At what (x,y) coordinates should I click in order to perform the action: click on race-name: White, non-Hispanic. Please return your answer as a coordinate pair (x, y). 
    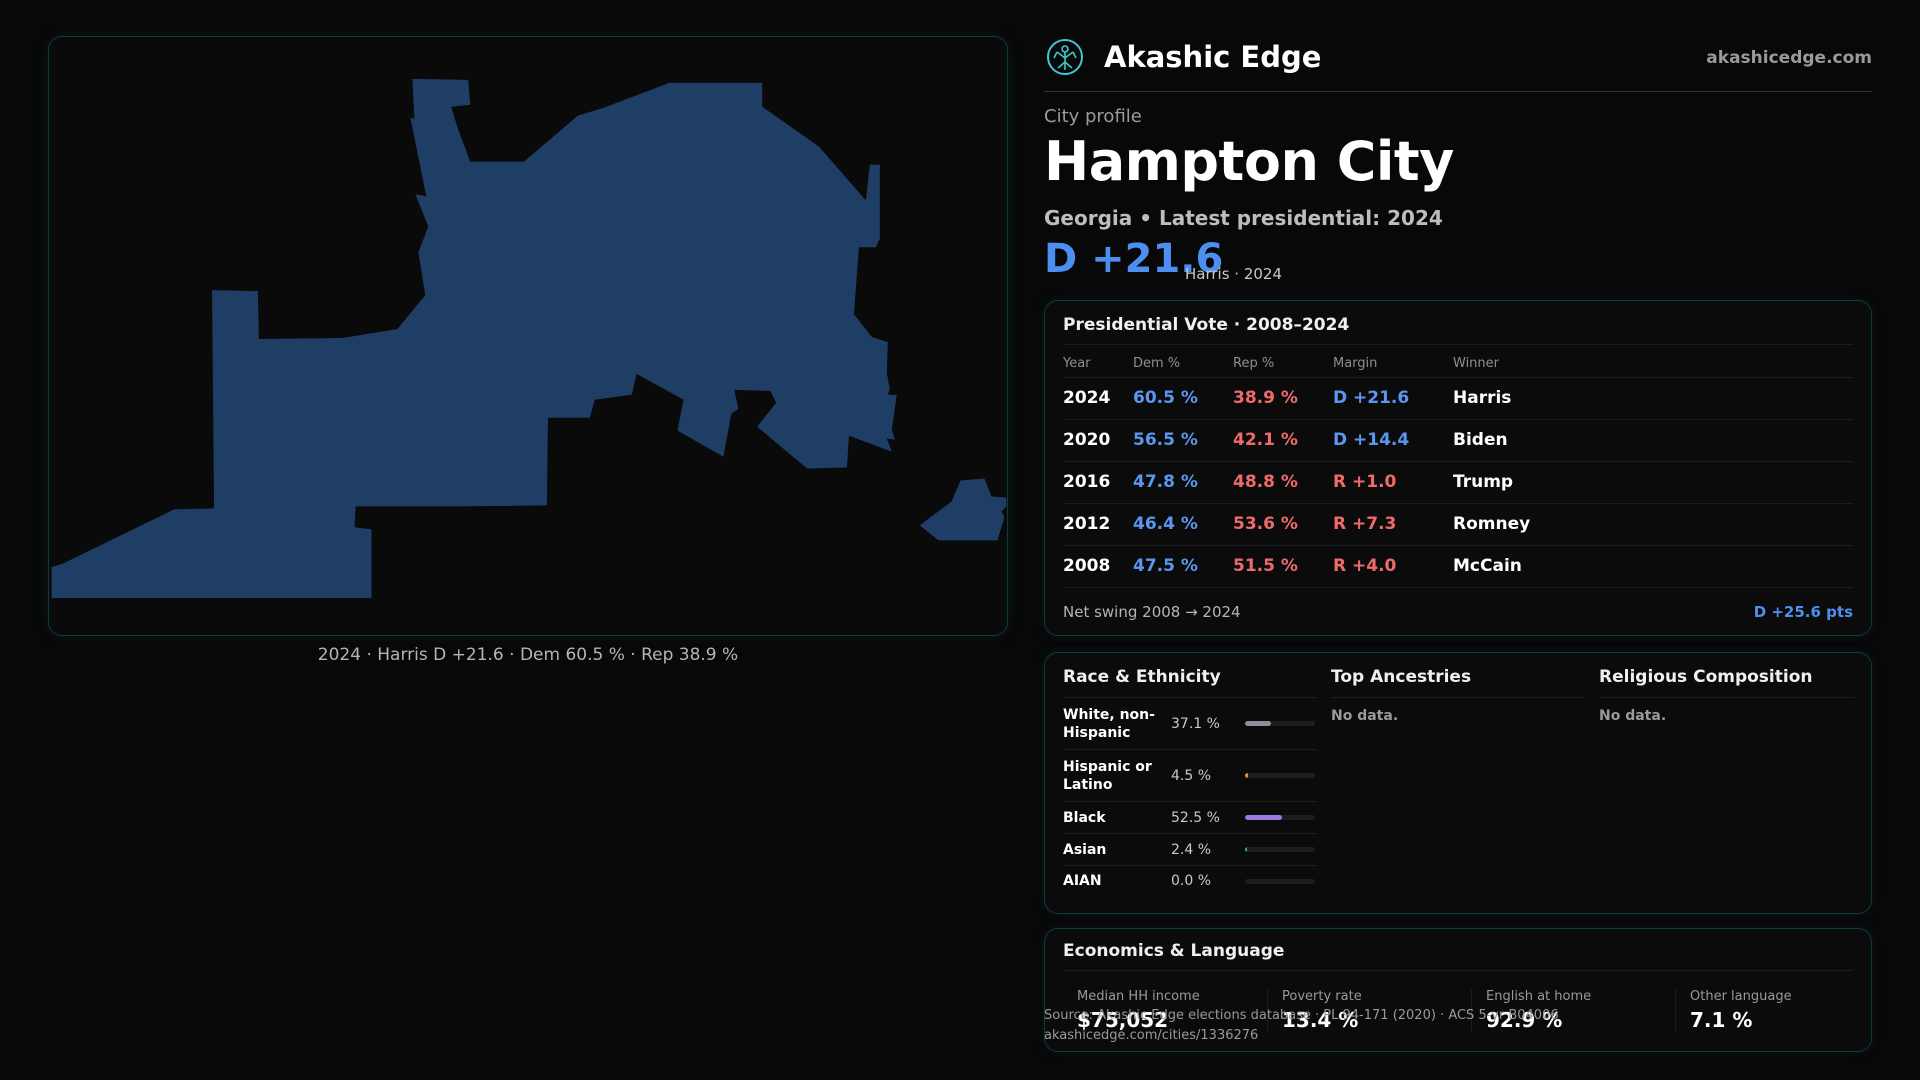
    Looking at the image, I should click on (1109, 723).